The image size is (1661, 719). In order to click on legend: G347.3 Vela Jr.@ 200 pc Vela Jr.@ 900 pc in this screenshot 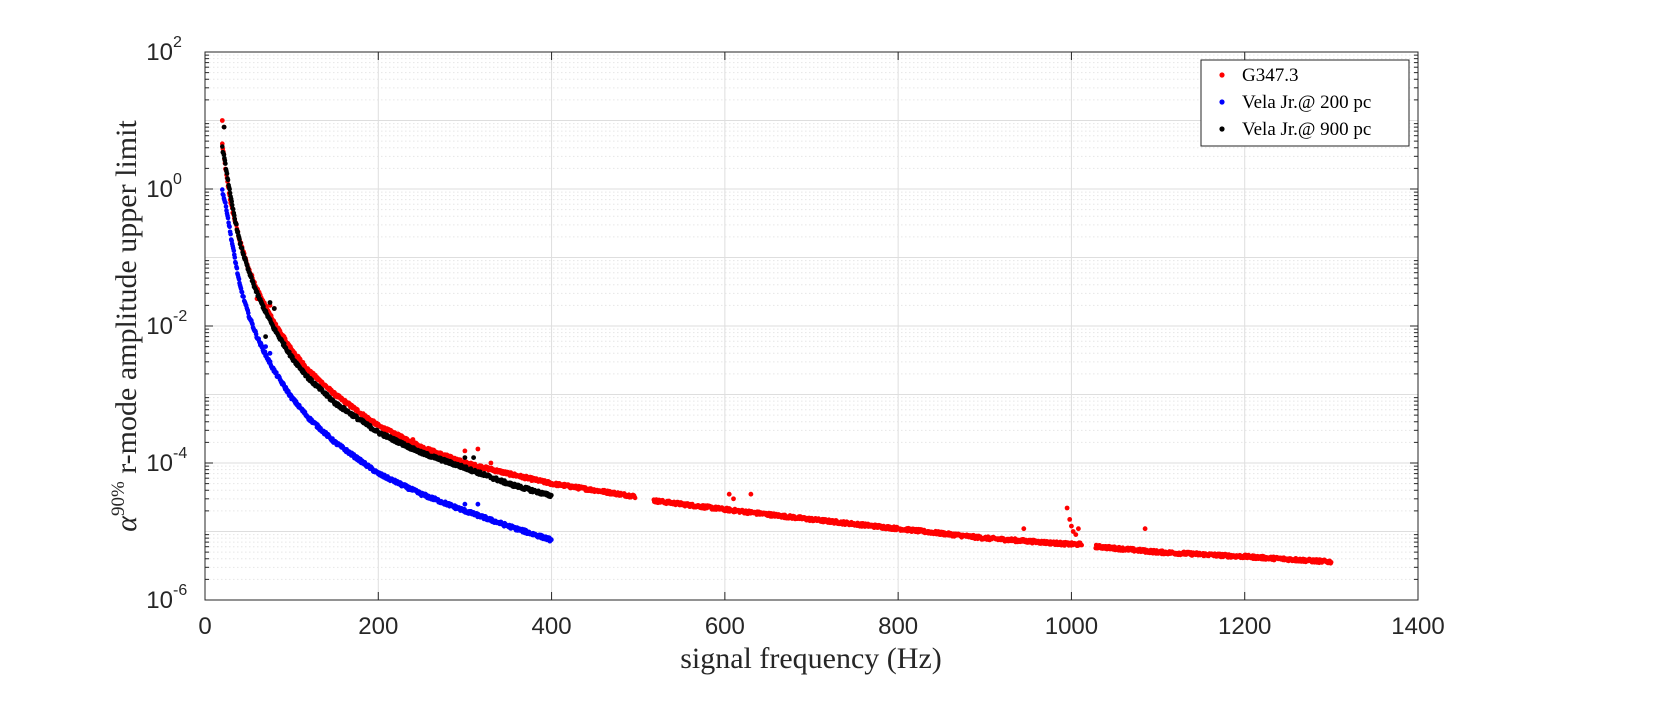, I will do `click(1305, 103)`.